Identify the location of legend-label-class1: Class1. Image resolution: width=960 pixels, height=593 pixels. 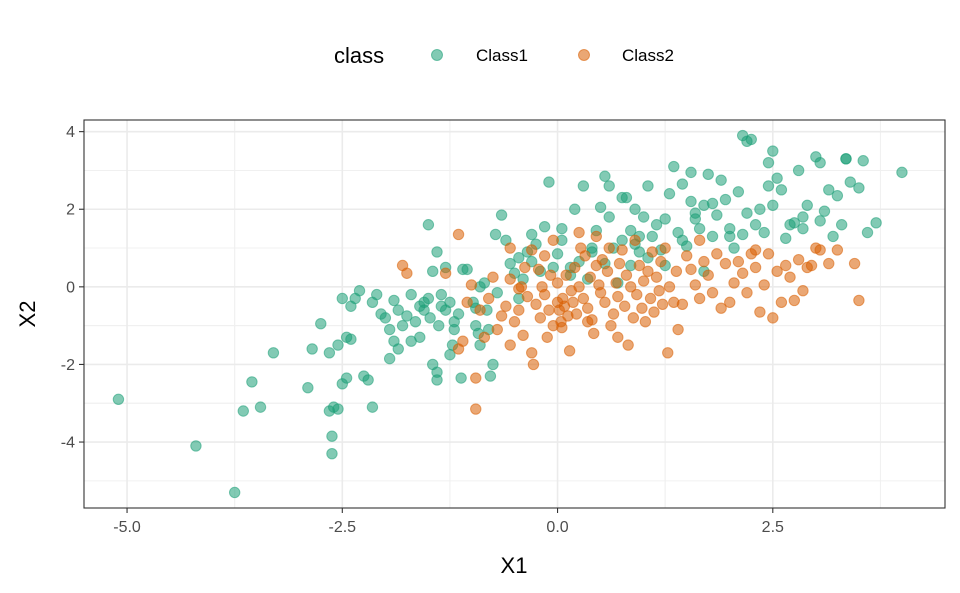
(502, 55).